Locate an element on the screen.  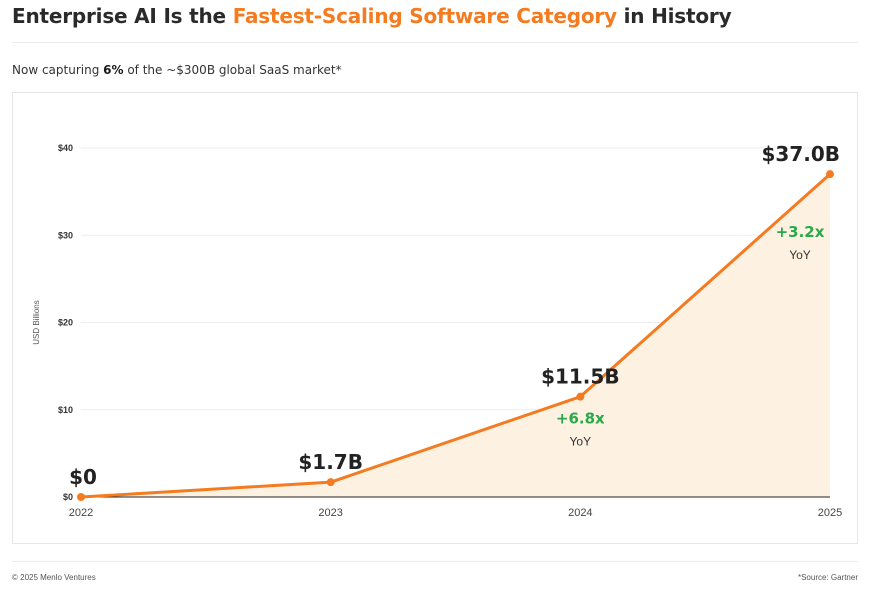
subtitle-prefix: Now capturing is located at coordinates (58, 70).